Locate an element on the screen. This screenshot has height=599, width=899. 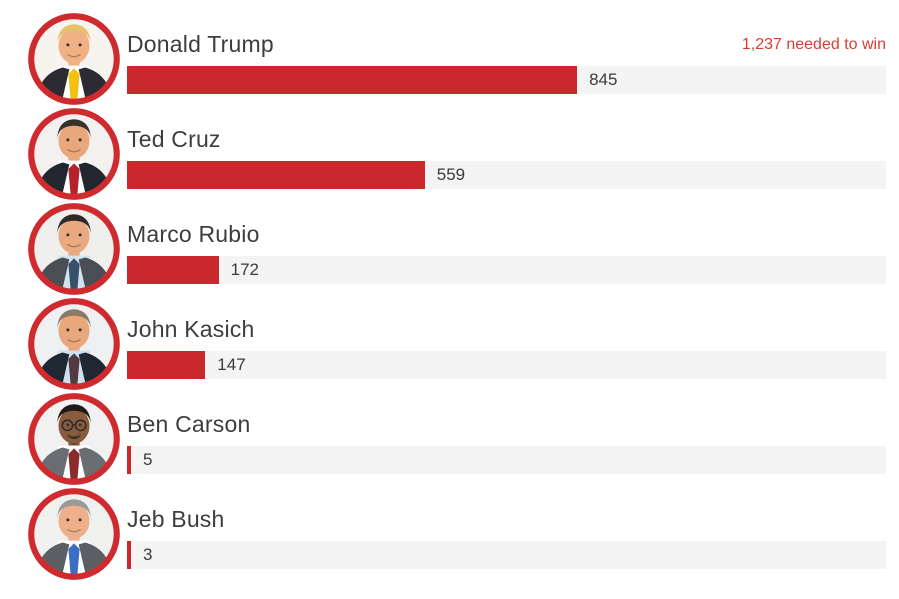
delegate-count: 559 is located at coordinates (451, 174).